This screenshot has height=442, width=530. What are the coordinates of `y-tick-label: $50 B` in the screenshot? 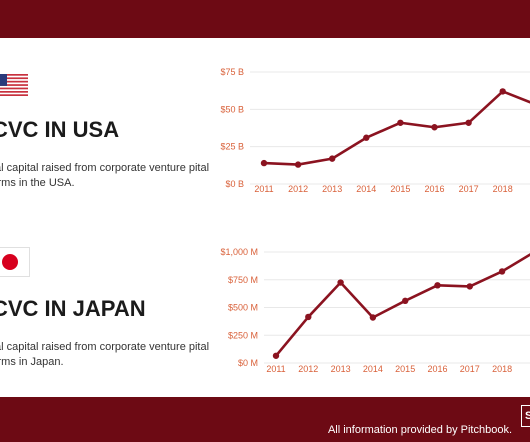 It's located at (232, 109).